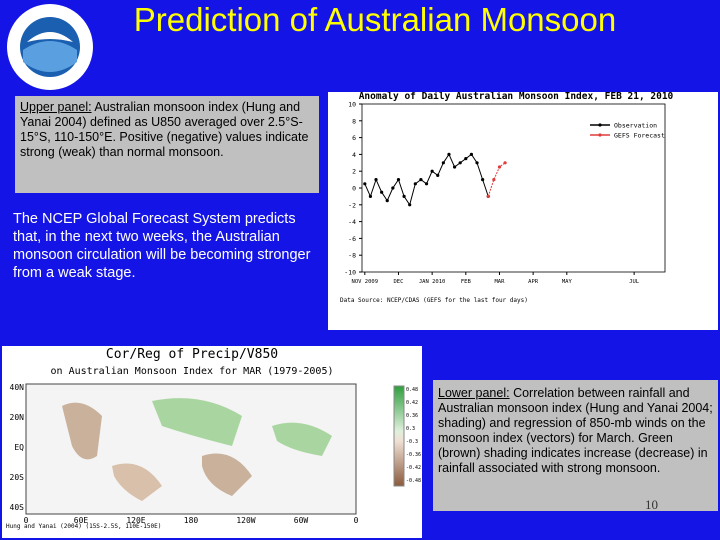 This screenshot has width=720, height=540. I want to click on colorbar-label: -0.36, so click(413, 455).